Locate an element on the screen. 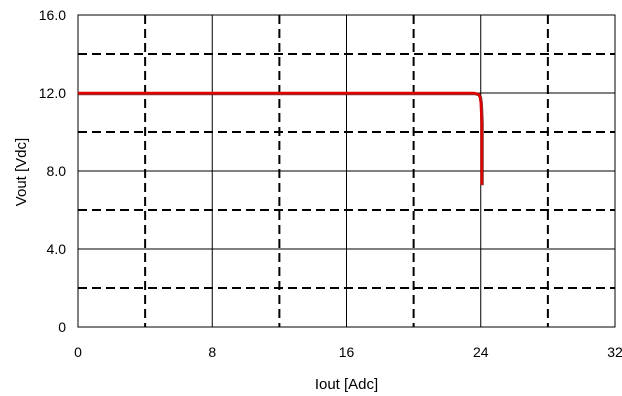 This screenshot has height=396, width=622. x-tick-label: 32 is located at coordinates (614, 352).